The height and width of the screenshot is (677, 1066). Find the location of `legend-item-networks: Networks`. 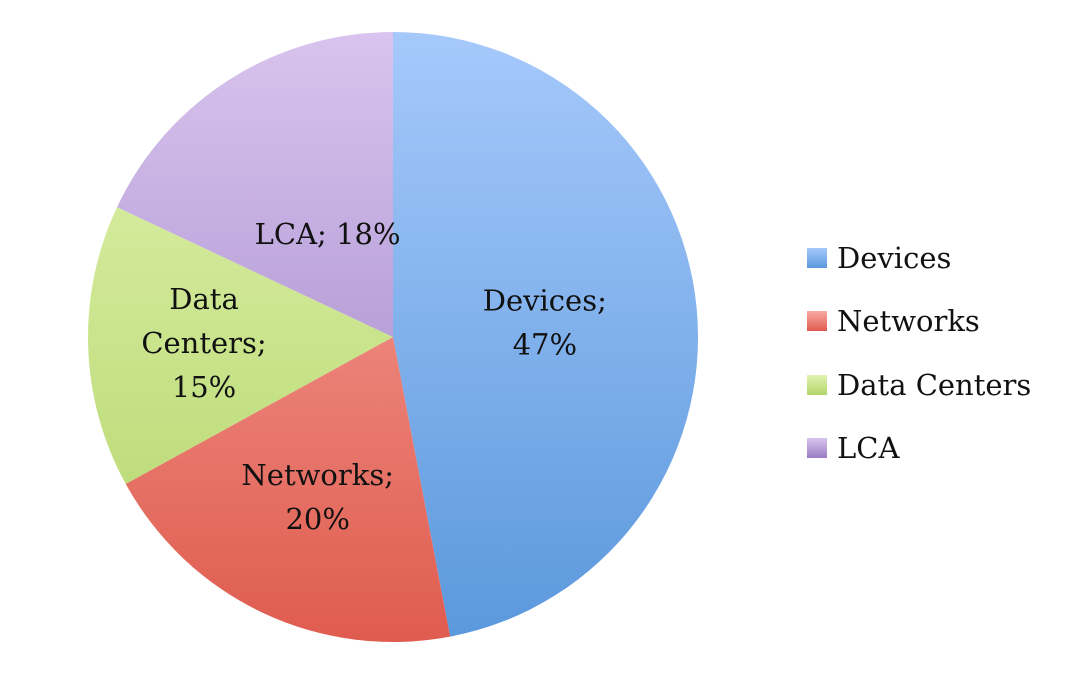

legend-item-networks: Networks is located at coordinates (919, 322).